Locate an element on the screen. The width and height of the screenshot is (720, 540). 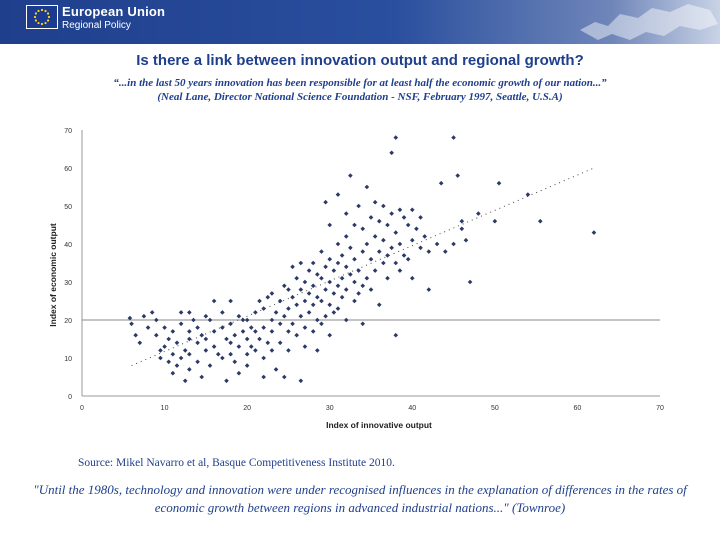
header-bar: European Union Regional Policy is located at coordinates (360, 22).